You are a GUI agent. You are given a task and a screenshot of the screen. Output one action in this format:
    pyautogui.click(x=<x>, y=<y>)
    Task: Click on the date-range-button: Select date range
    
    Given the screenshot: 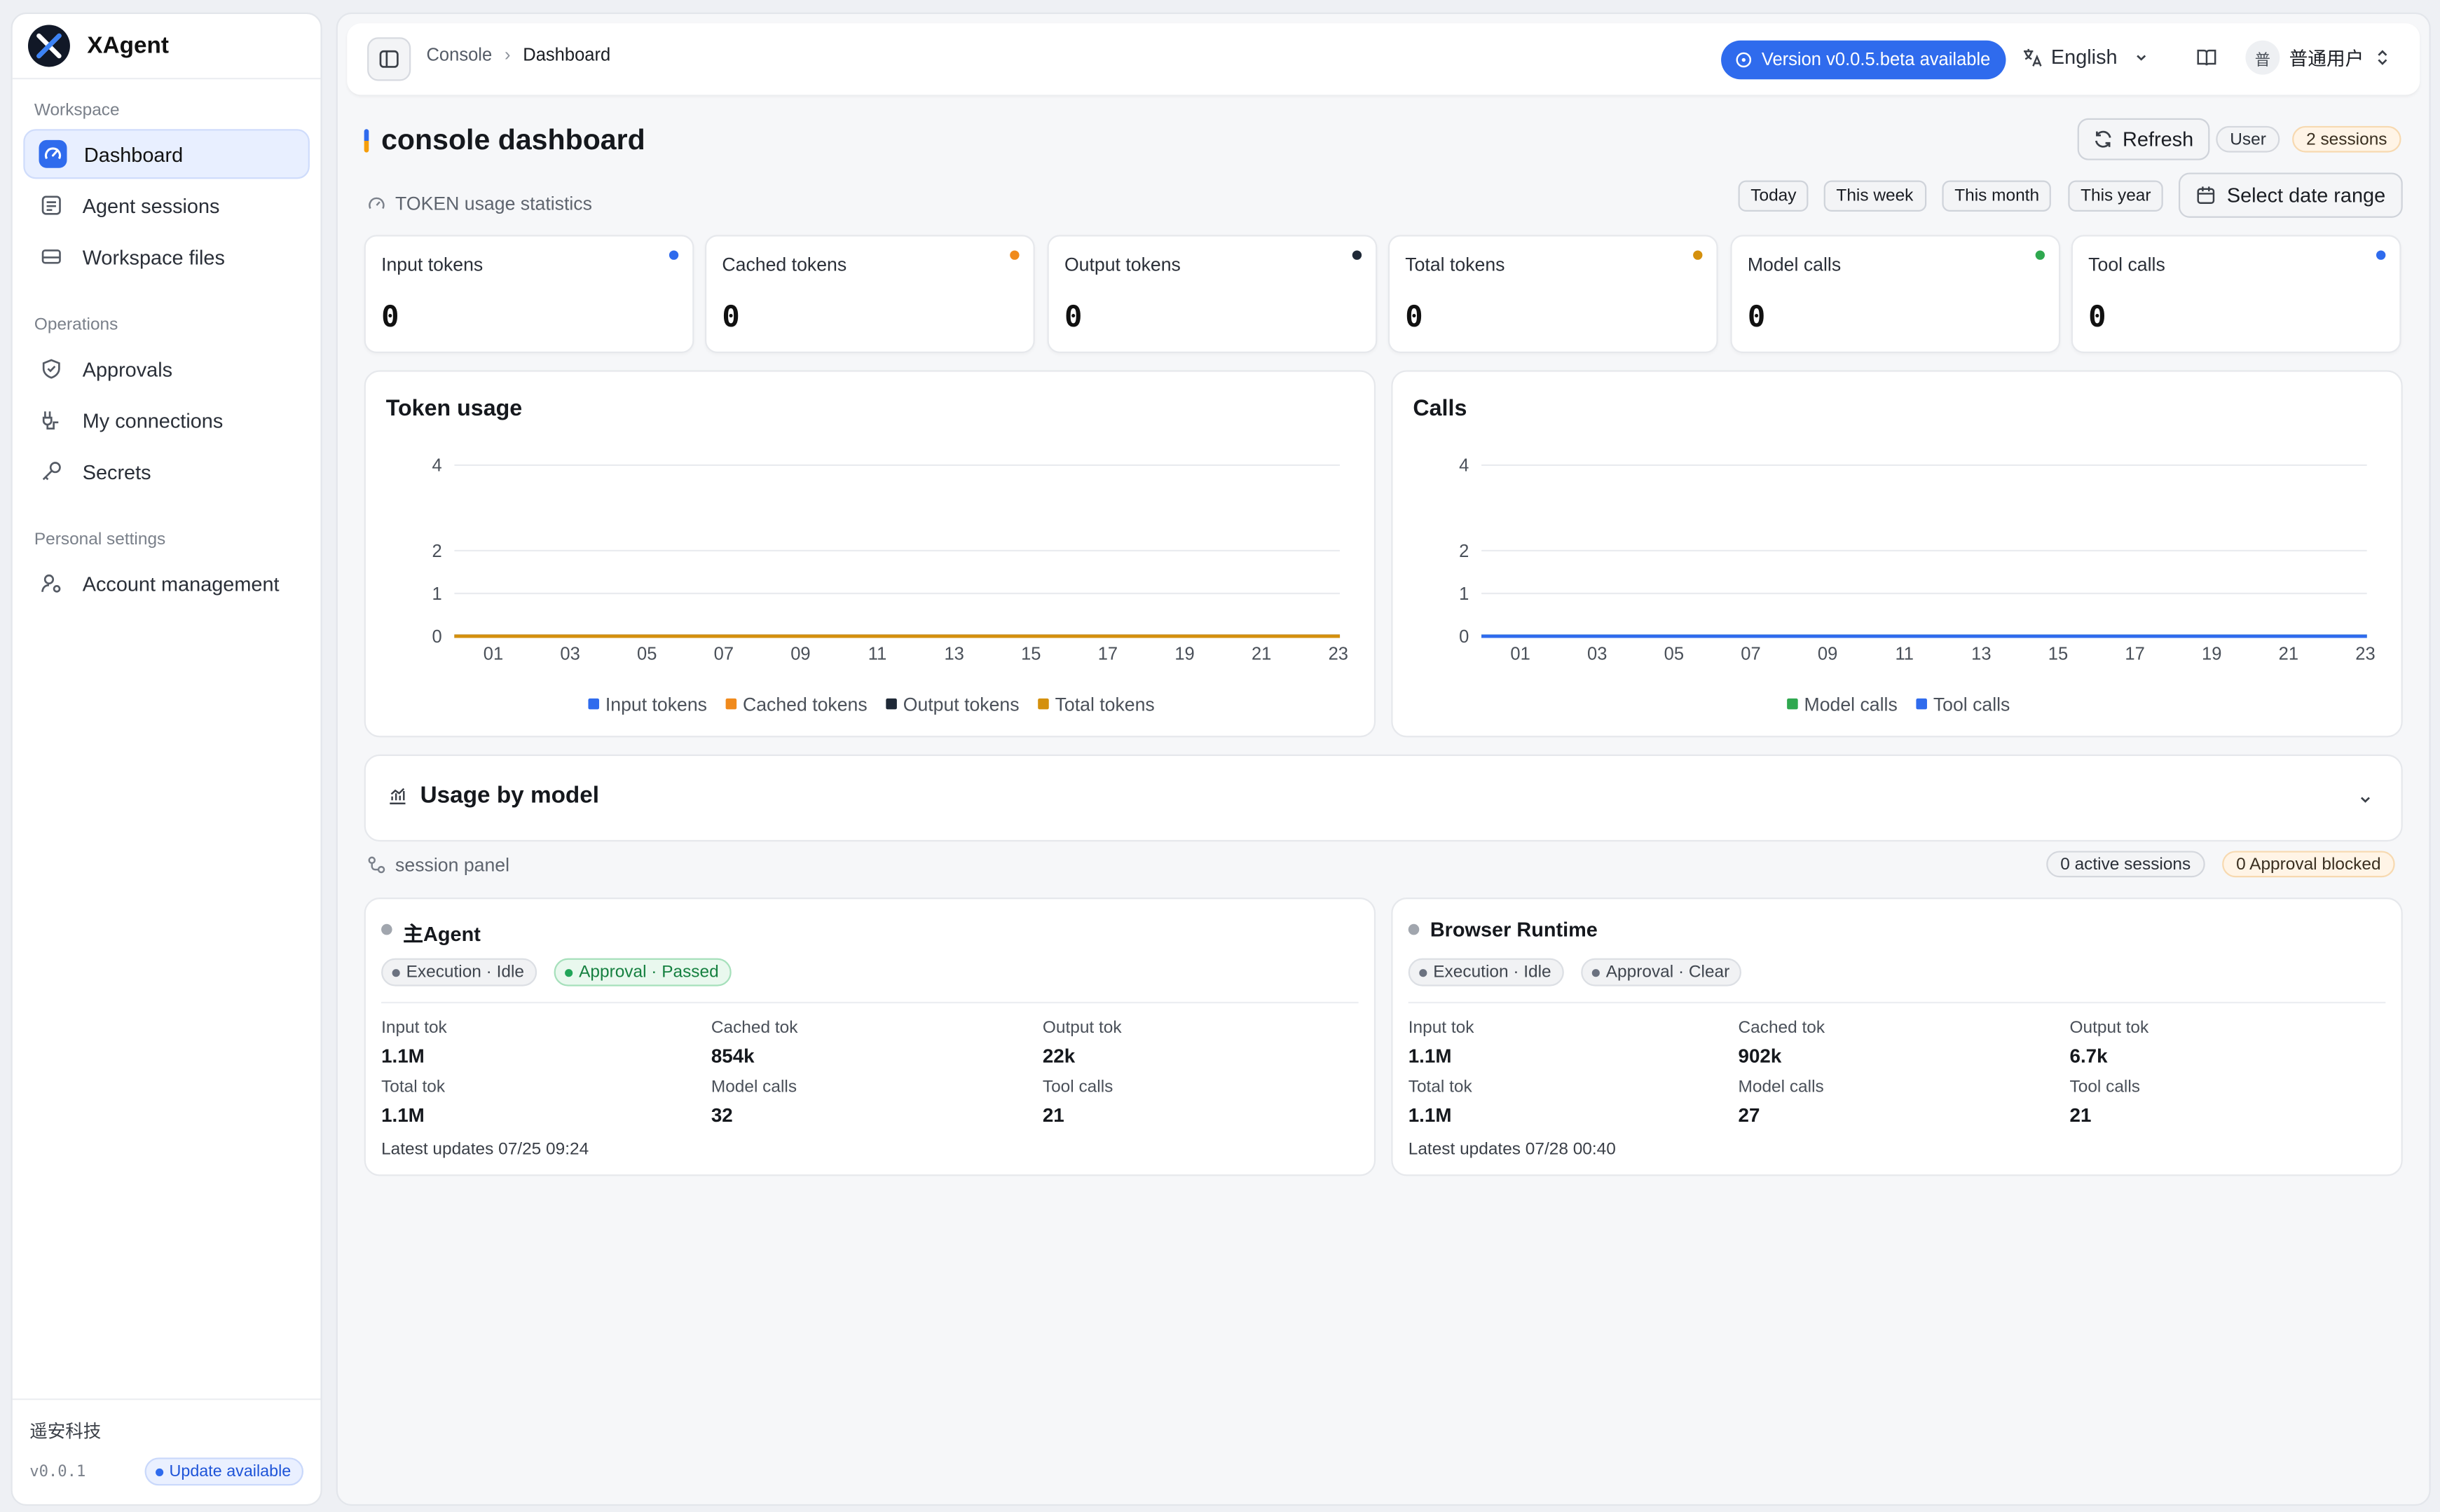 What is the action you would take?
    pyautogui.click(x=2290, y=195)
    